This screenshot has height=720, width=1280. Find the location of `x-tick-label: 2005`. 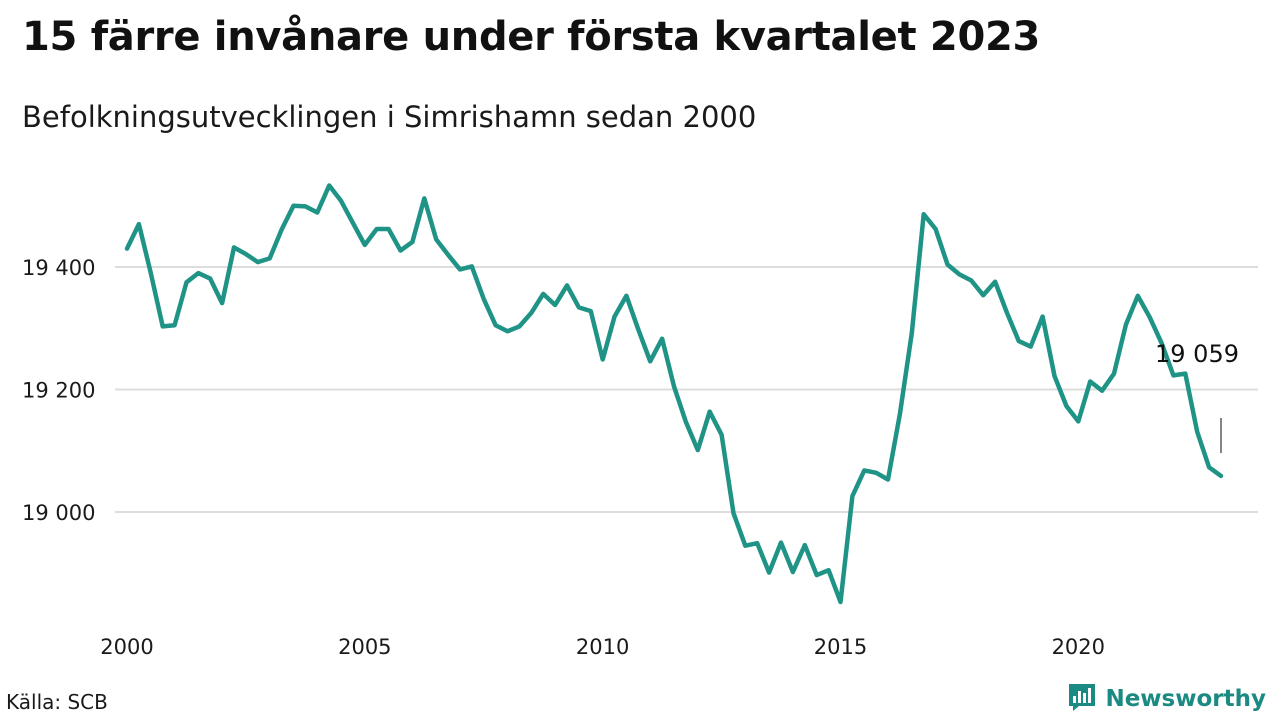

x-tick-label: 2005 is located at coordinates (364, 647).